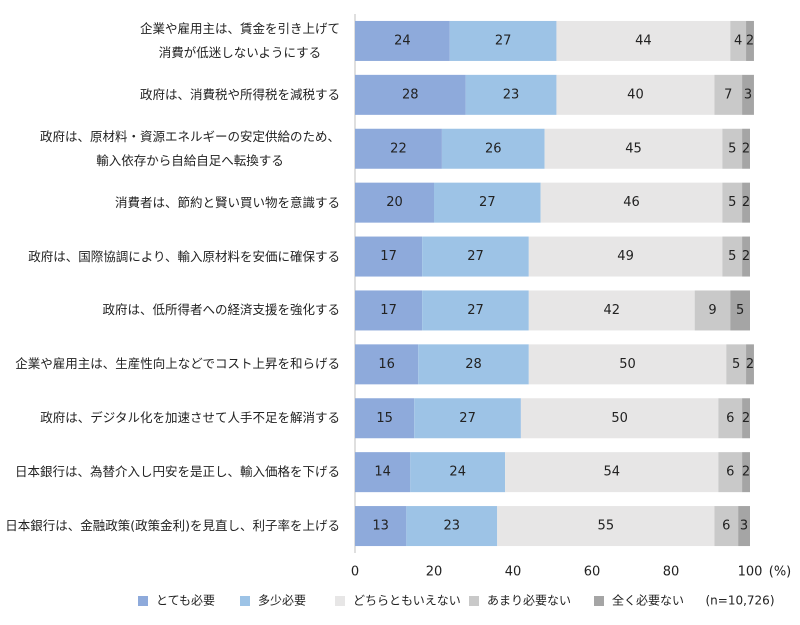  I want to click on data-label: 54, so click(611, 472).